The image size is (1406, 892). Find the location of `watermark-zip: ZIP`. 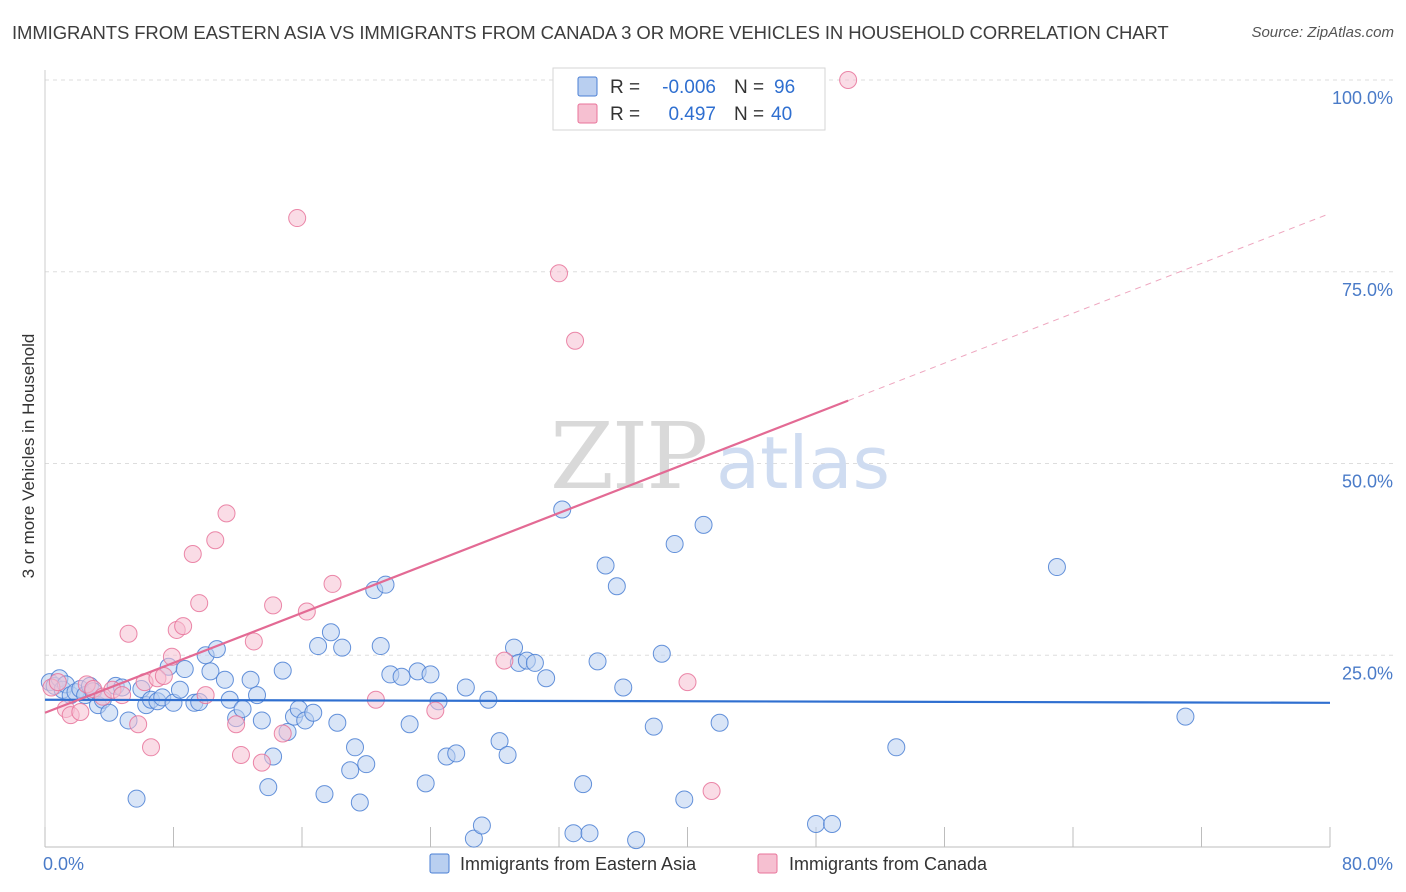

watermark-zip: ZIP is located at coordinates (628, 456).